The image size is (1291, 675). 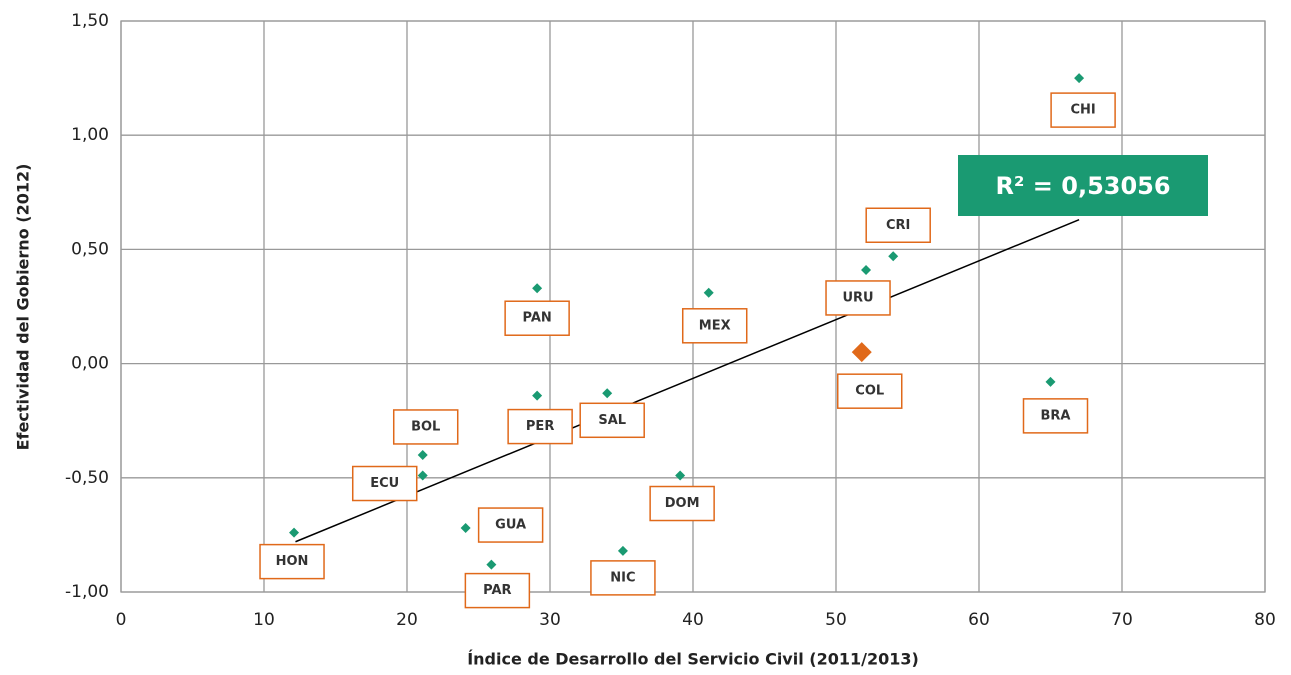 I want to click on x-tick-label: 30, so click(x=550, y=620).